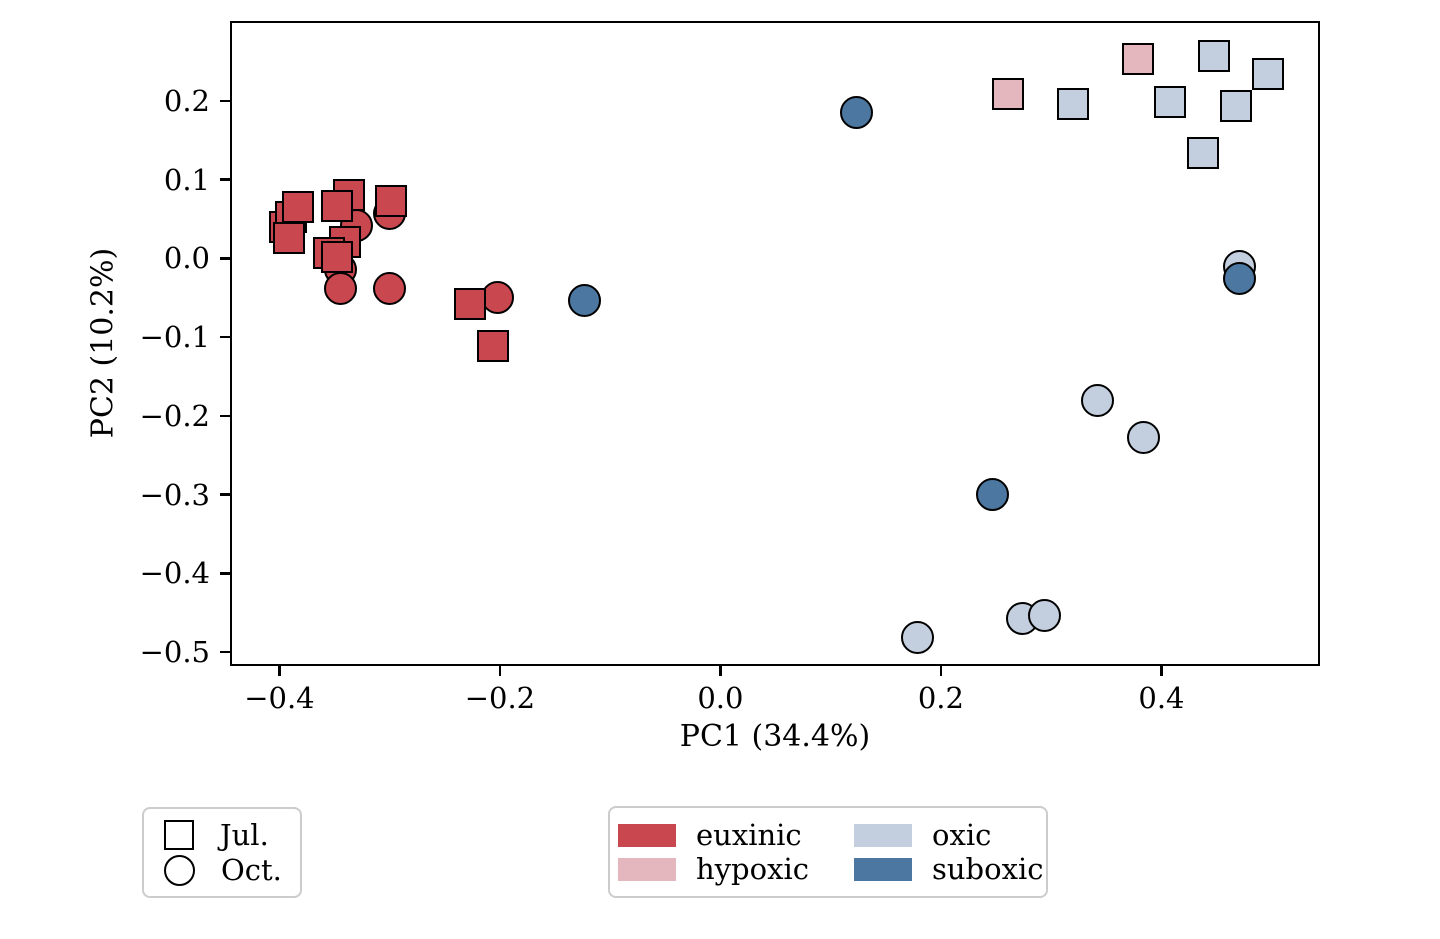  I want to click on x-tick-label: 0.0, so click(720, 698).